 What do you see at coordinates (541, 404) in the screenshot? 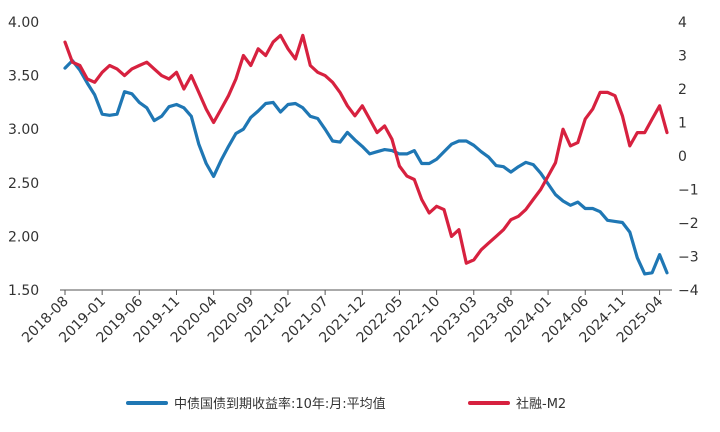
I see `legend-label-2: 社融-M2` at bounding box center [541, 404].